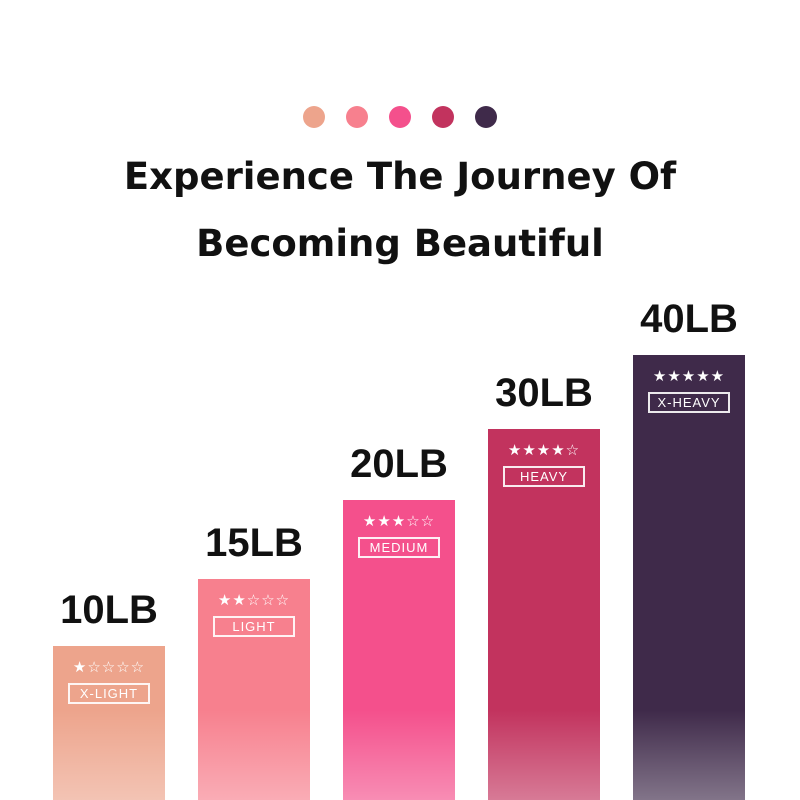  What do you see at coordinates (399, 464) in the screenshot?
I see `value-label: 20LB` at bounding box center [399, 464].